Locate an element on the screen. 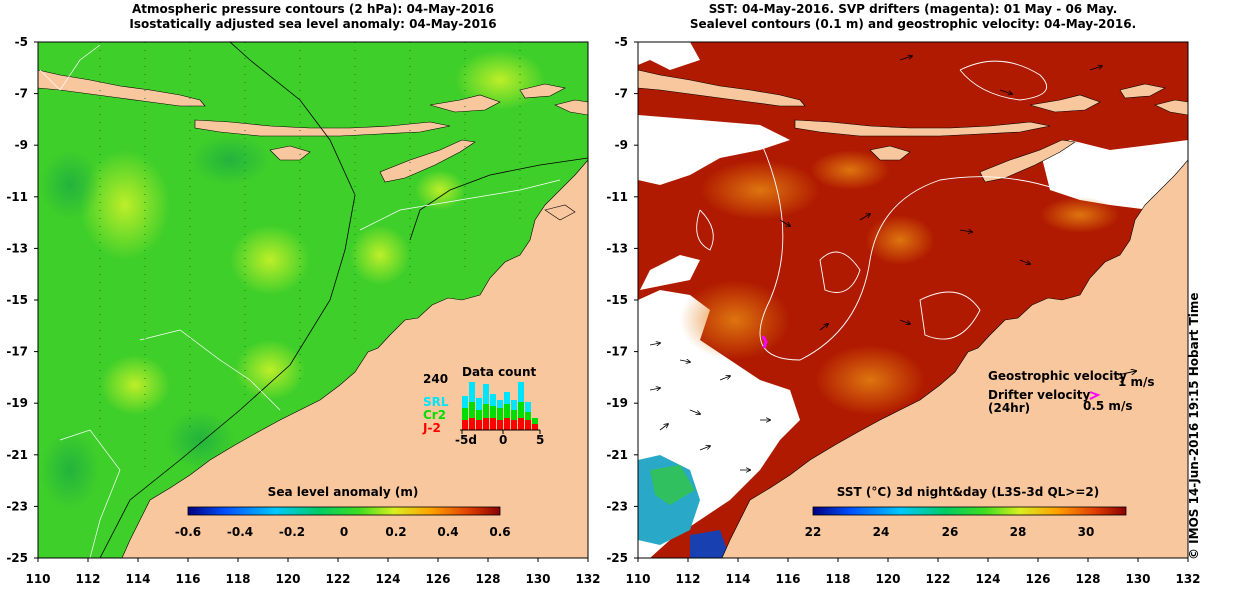 The width and height of the screenshot is (1250, 590). right-colorbar-tick: 24 is located at coordinates (881, 532).